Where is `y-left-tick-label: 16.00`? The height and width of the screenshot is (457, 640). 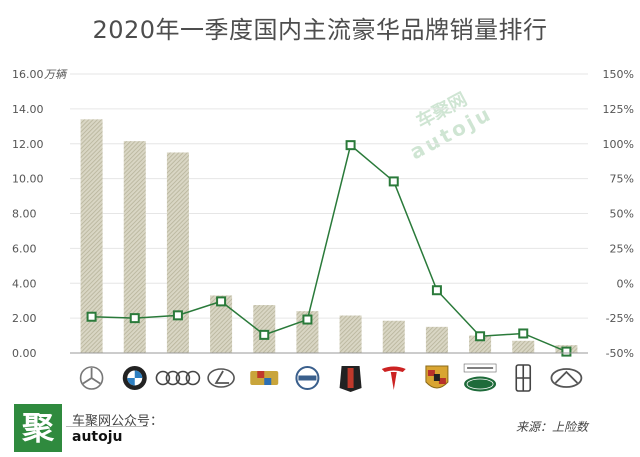
y-left-tick-label: 16.00 is located at coordinates (28, 74).